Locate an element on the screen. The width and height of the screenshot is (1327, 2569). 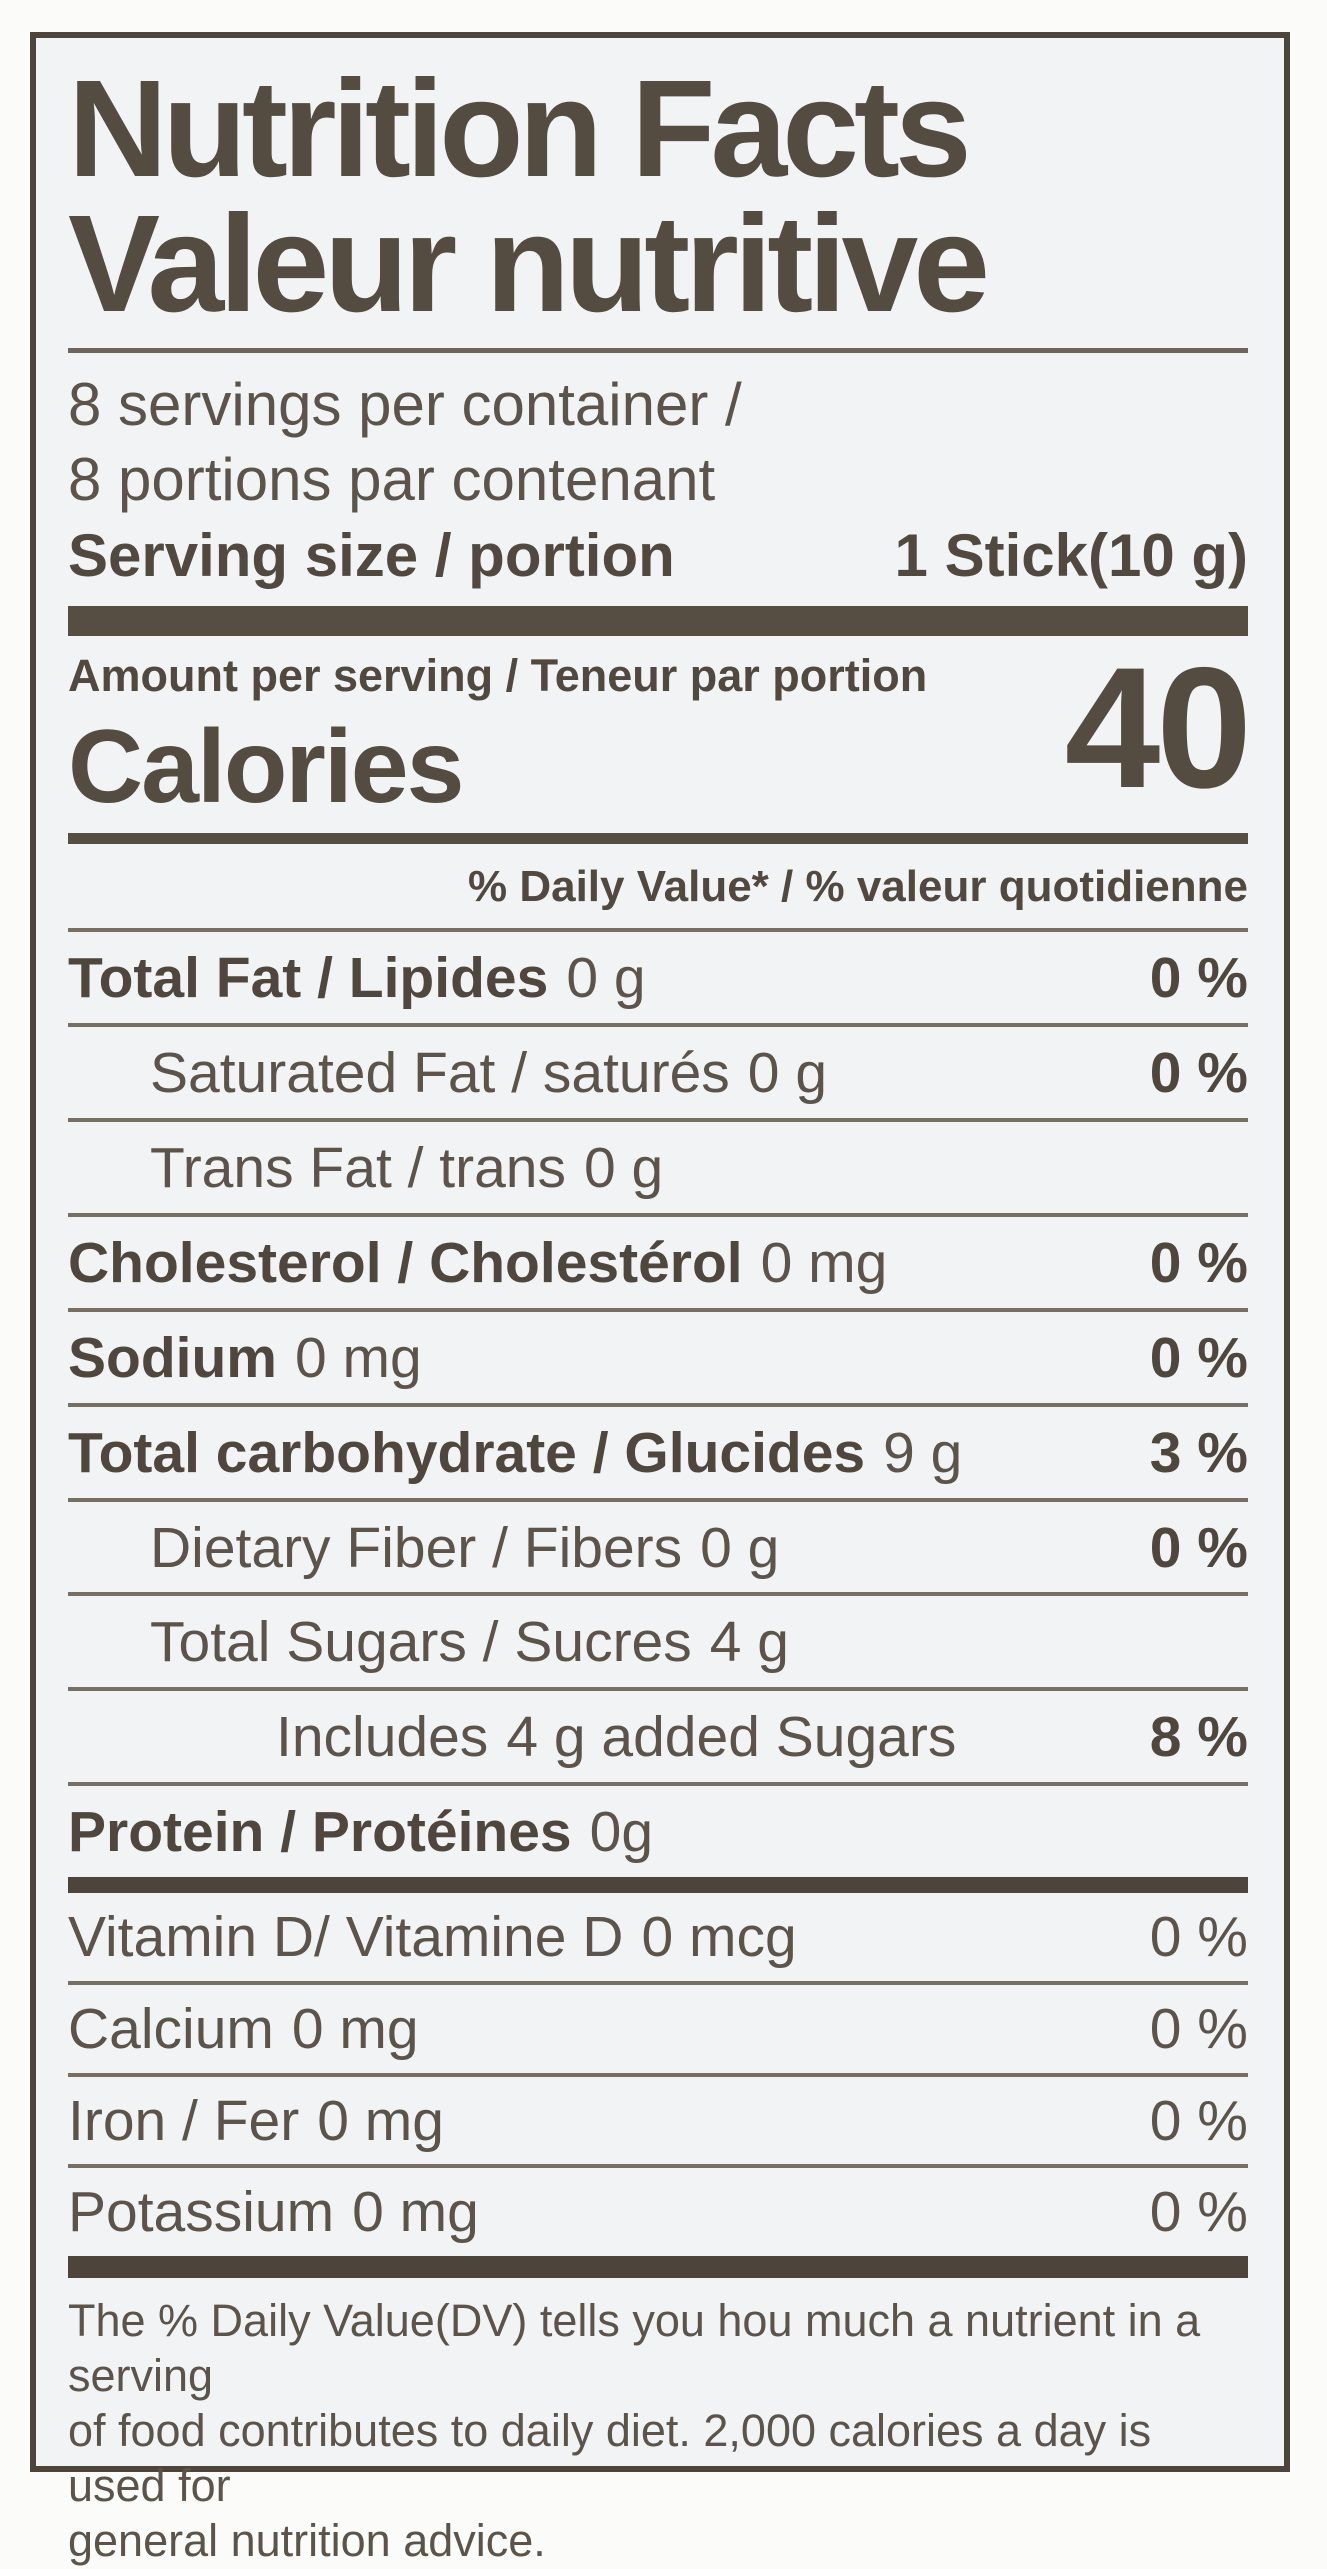
dietary-fiber-dv: 0 % is located at coordinates (1198, 1547).